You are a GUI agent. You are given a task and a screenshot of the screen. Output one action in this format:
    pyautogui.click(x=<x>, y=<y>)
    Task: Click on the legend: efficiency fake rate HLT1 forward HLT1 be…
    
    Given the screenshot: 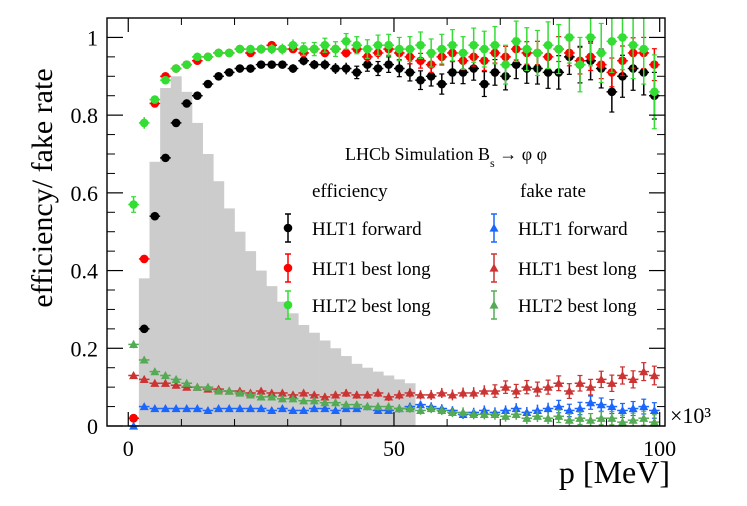 What is the action you would take?
    pyautogui.click(x=460, y=250)
    